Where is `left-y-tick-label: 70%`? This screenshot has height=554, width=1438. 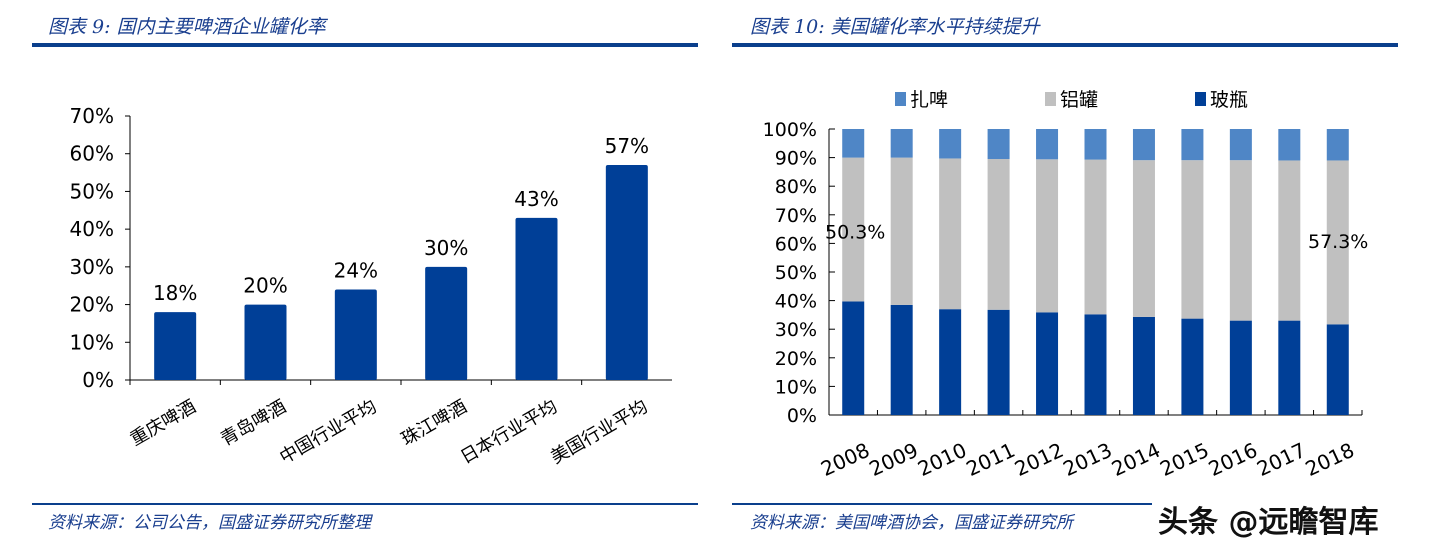
left-y-tick-label: 70% is located at coordinates (92, 116).